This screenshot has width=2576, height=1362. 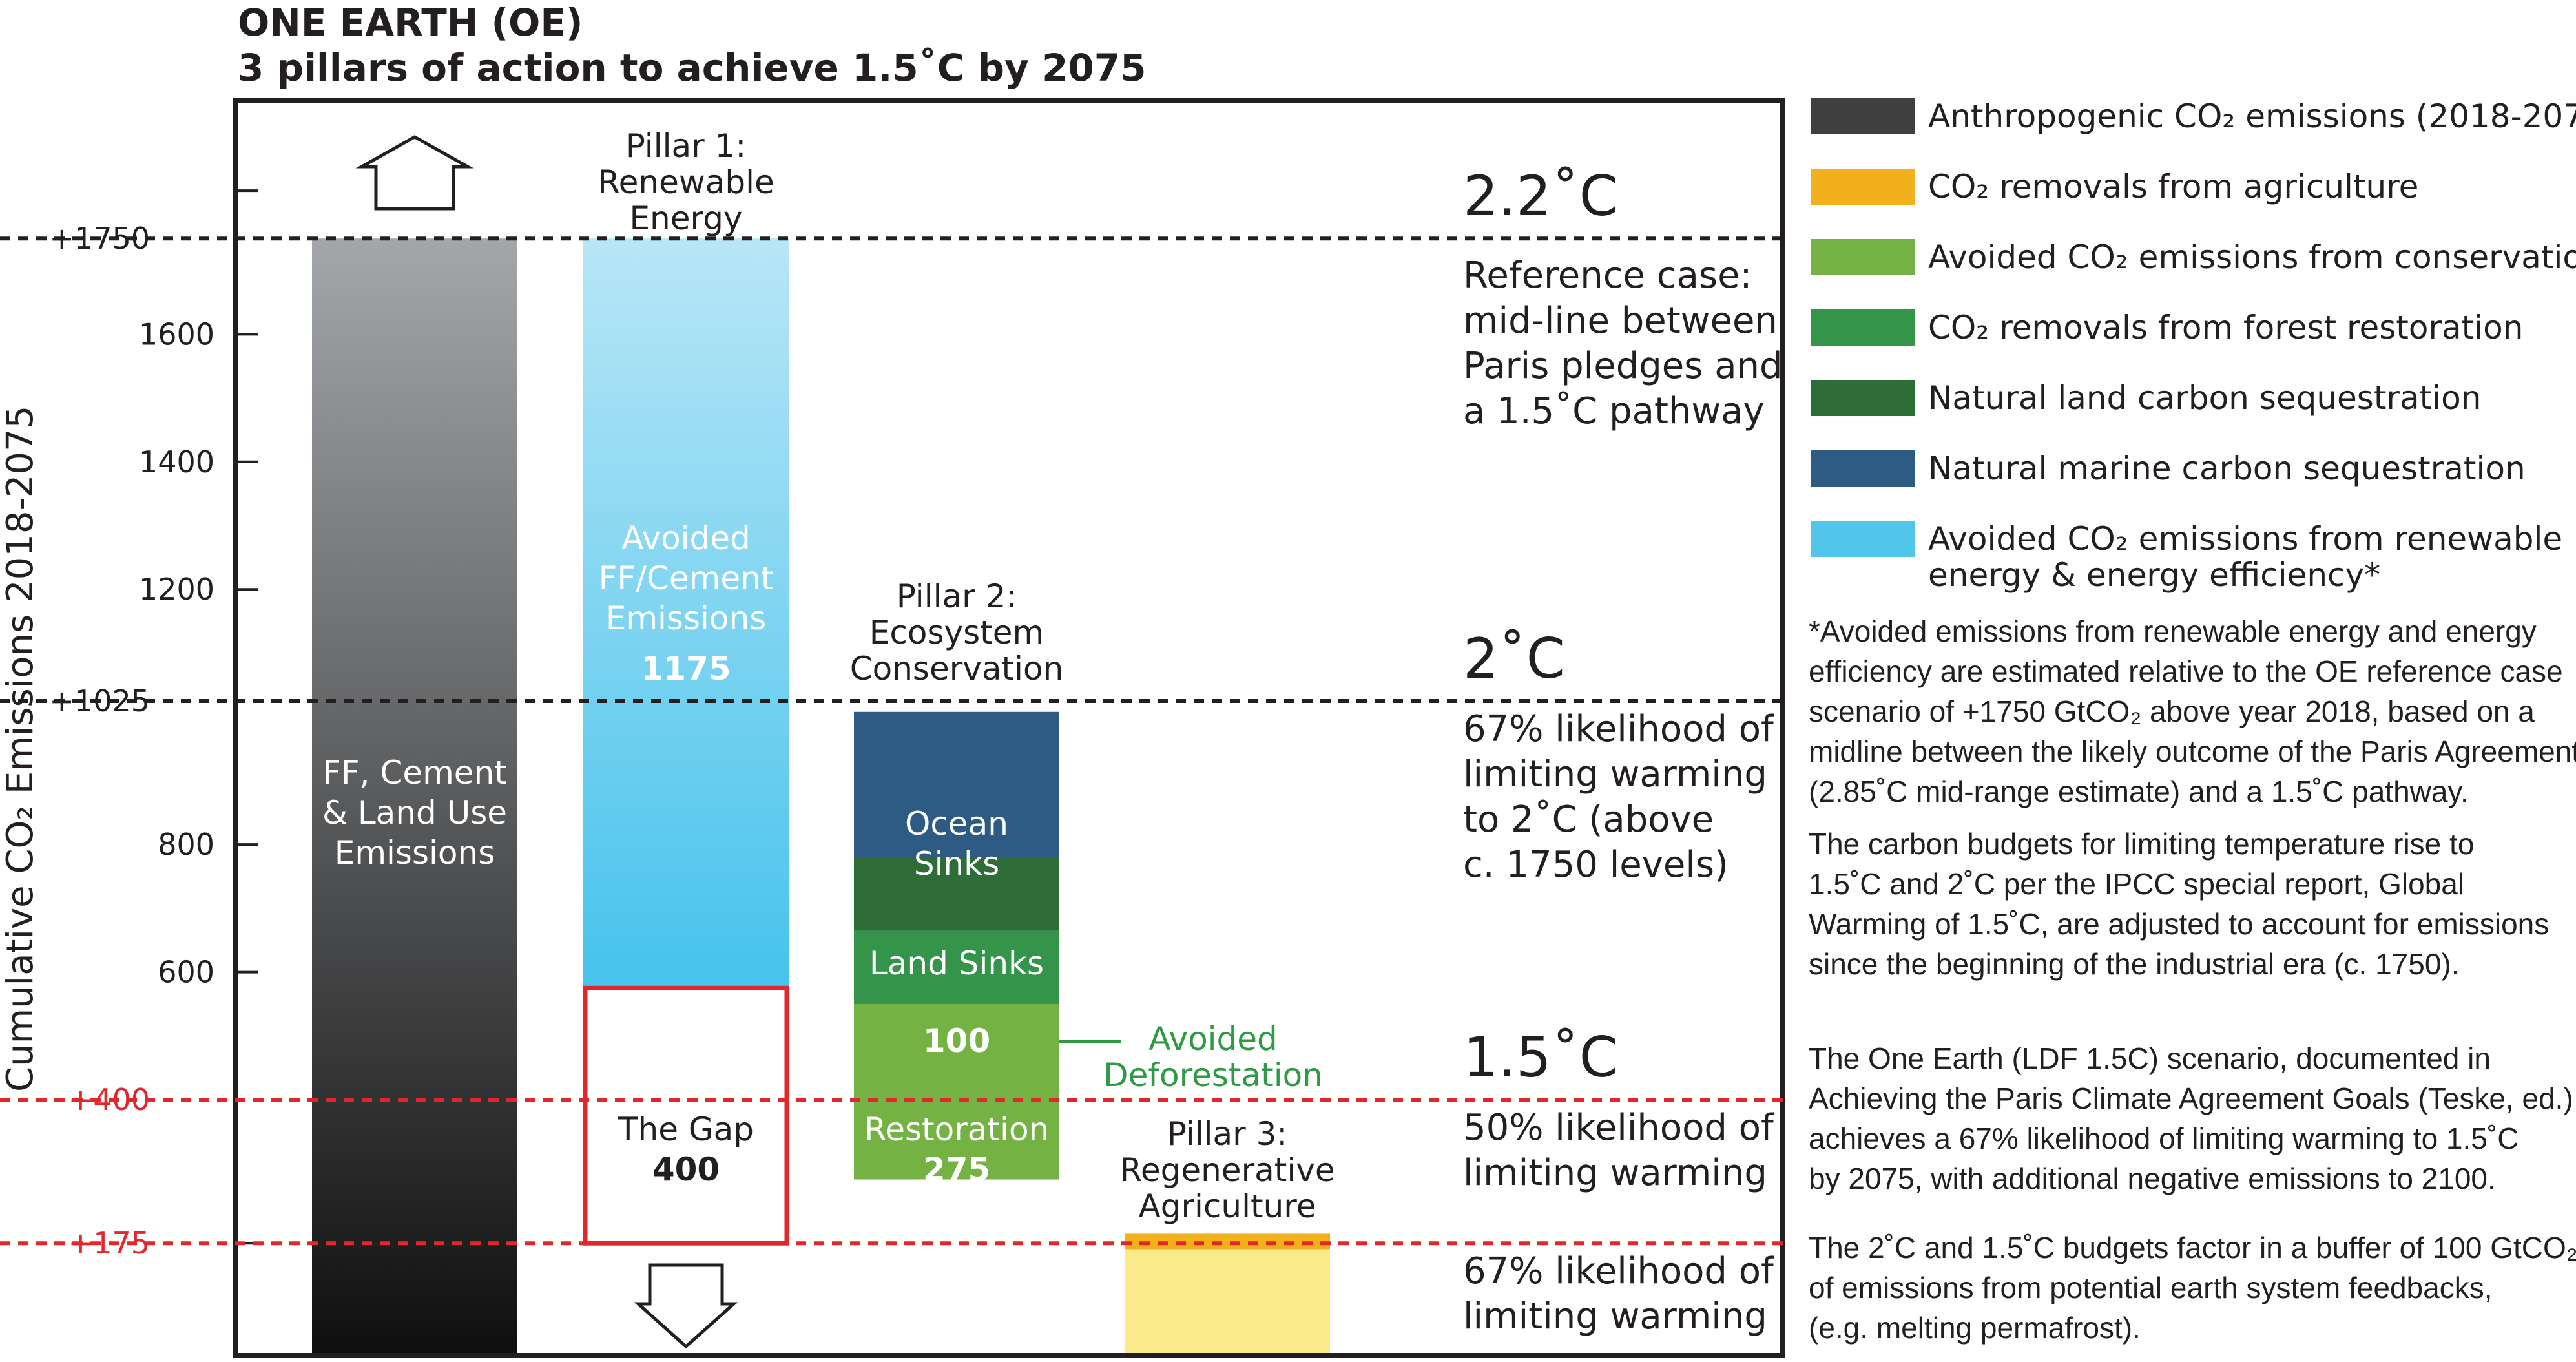 What do you see at coordinates (685, 182) in the screenshot?
I see `pillar-1-header: Renewable` at bounding box center [685, 182].